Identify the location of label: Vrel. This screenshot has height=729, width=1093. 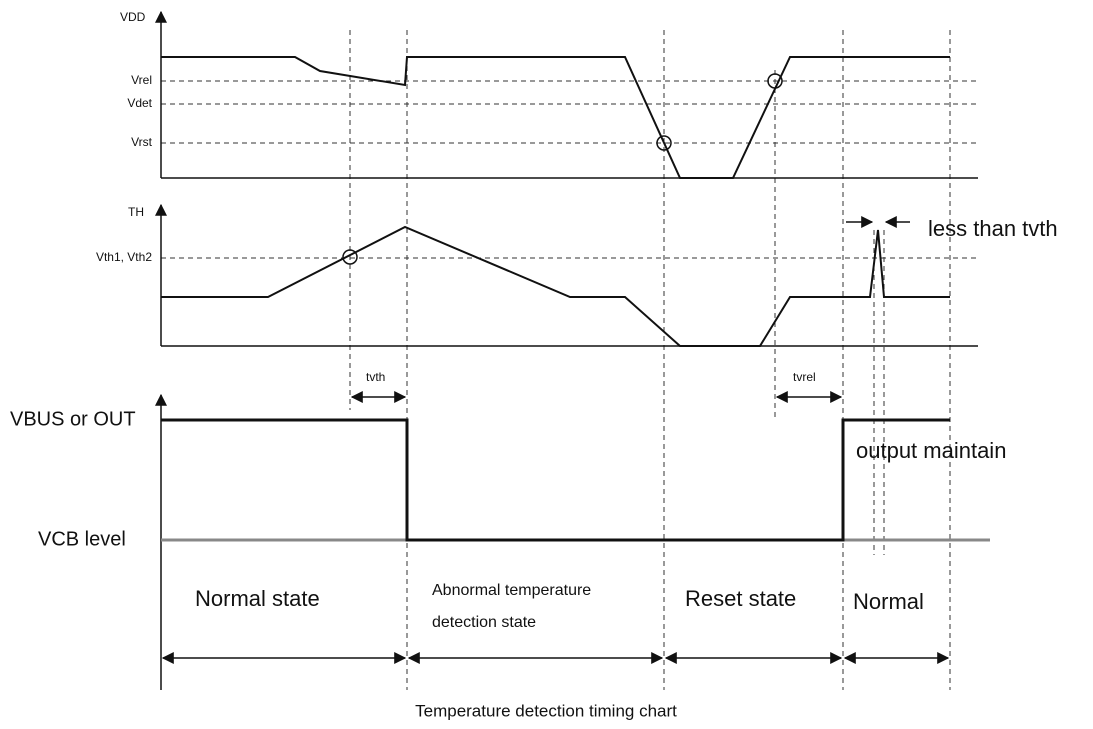
(141, 80).